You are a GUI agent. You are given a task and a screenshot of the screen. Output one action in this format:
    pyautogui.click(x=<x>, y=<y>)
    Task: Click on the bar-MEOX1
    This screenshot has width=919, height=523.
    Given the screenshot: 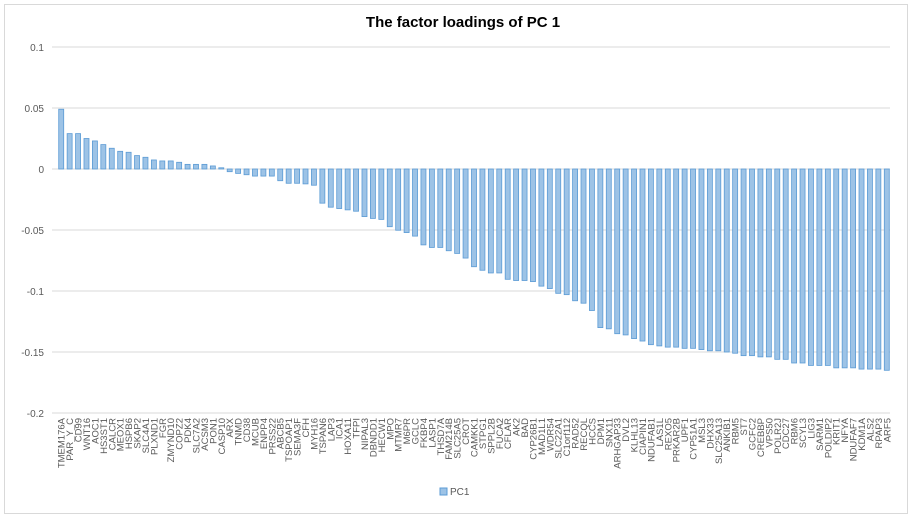 What is the action you would take?
    pyautogui.click(x=120, y=160)
    